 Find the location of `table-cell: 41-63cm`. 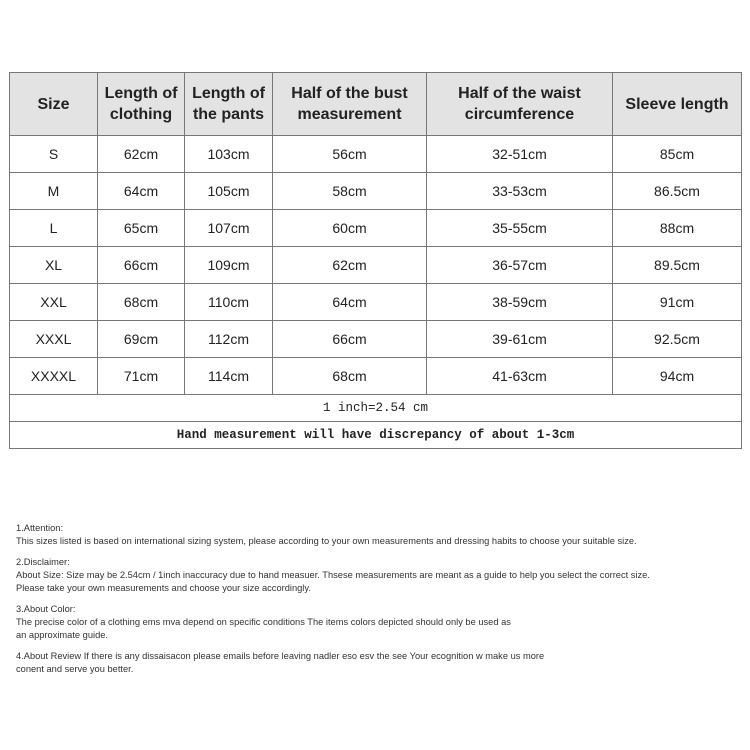

table-cell: 41-63cm is located at coordinates (519, 376).